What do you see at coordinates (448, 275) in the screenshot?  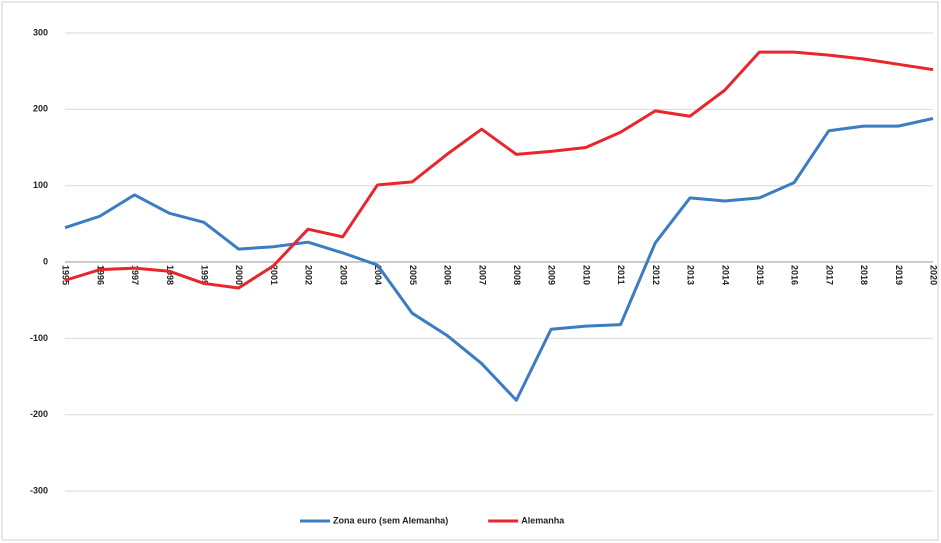 I see `x-tick-label: 2006` at bounding box center [448, 275].